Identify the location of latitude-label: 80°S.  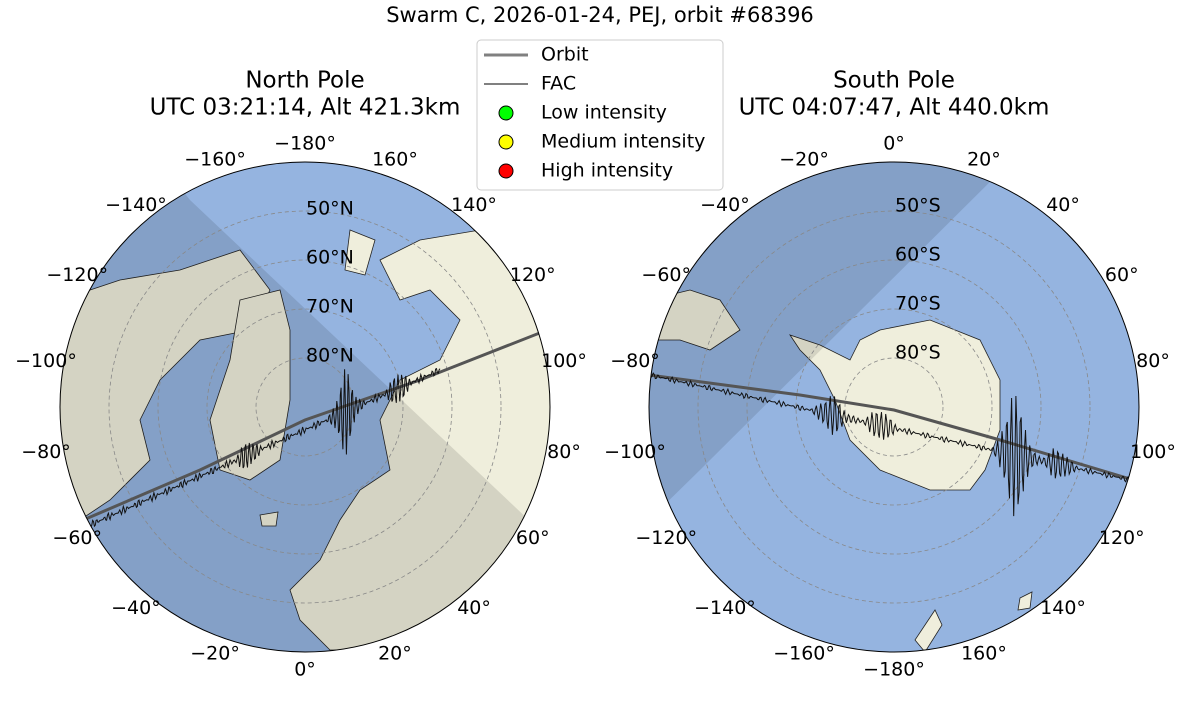
(918, 353).